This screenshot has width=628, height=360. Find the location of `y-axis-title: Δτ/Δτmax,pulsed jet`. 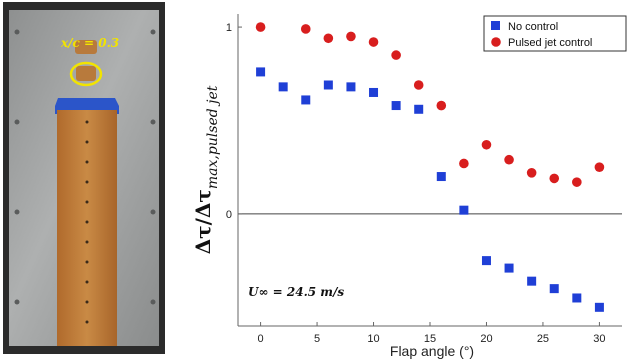

y-axis-title: Δτ/Δτmax,pulsed jet is located at coordinates (206, 169).